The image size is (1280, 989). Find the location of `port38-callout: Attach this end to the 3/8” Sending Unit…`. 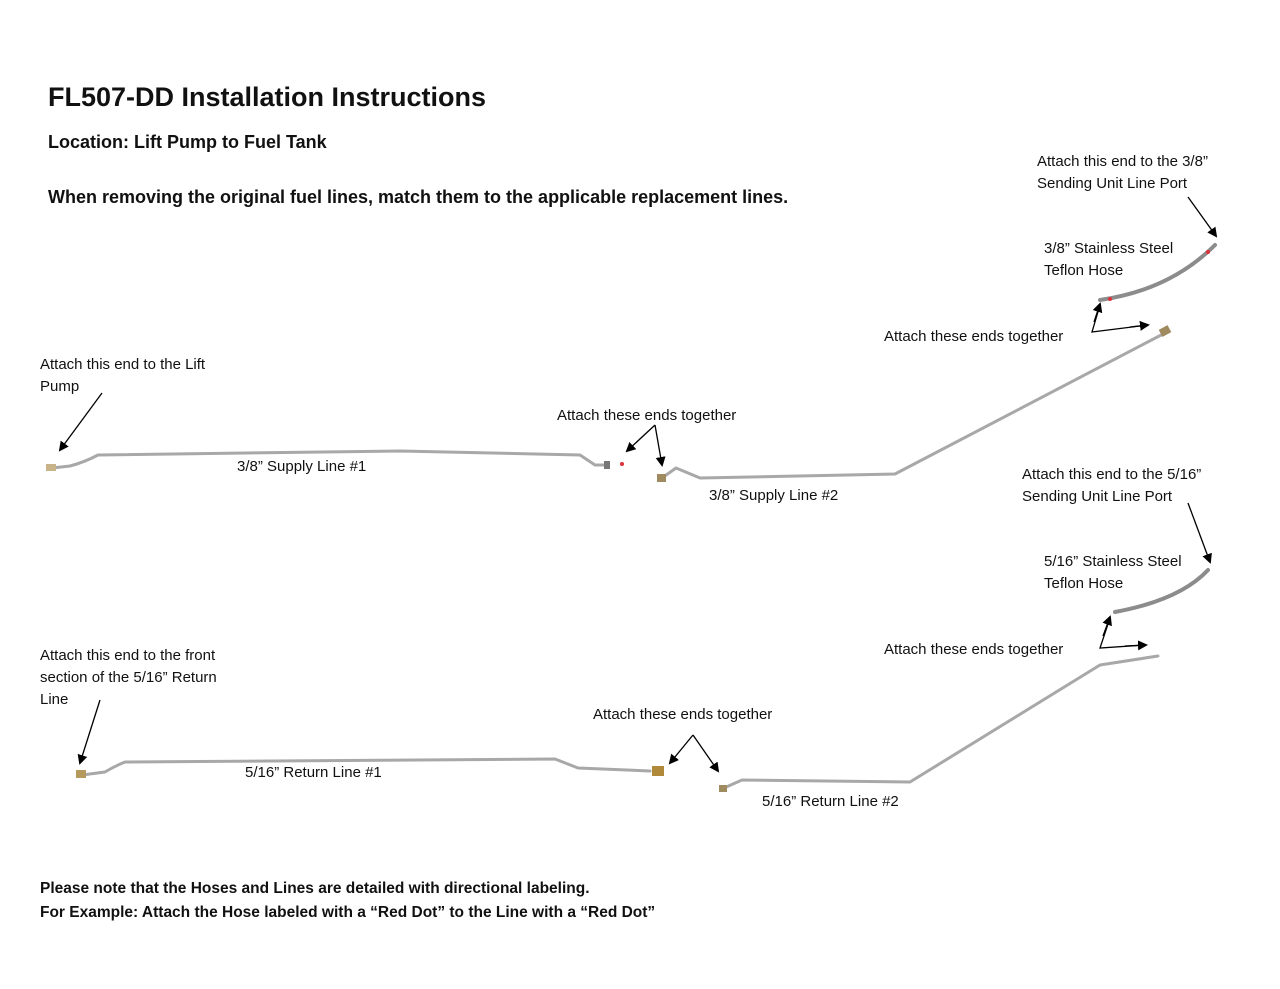

port38-callout: Attach this end to the 3/8” Sending Unit… is located at coordinates (1122, 173).